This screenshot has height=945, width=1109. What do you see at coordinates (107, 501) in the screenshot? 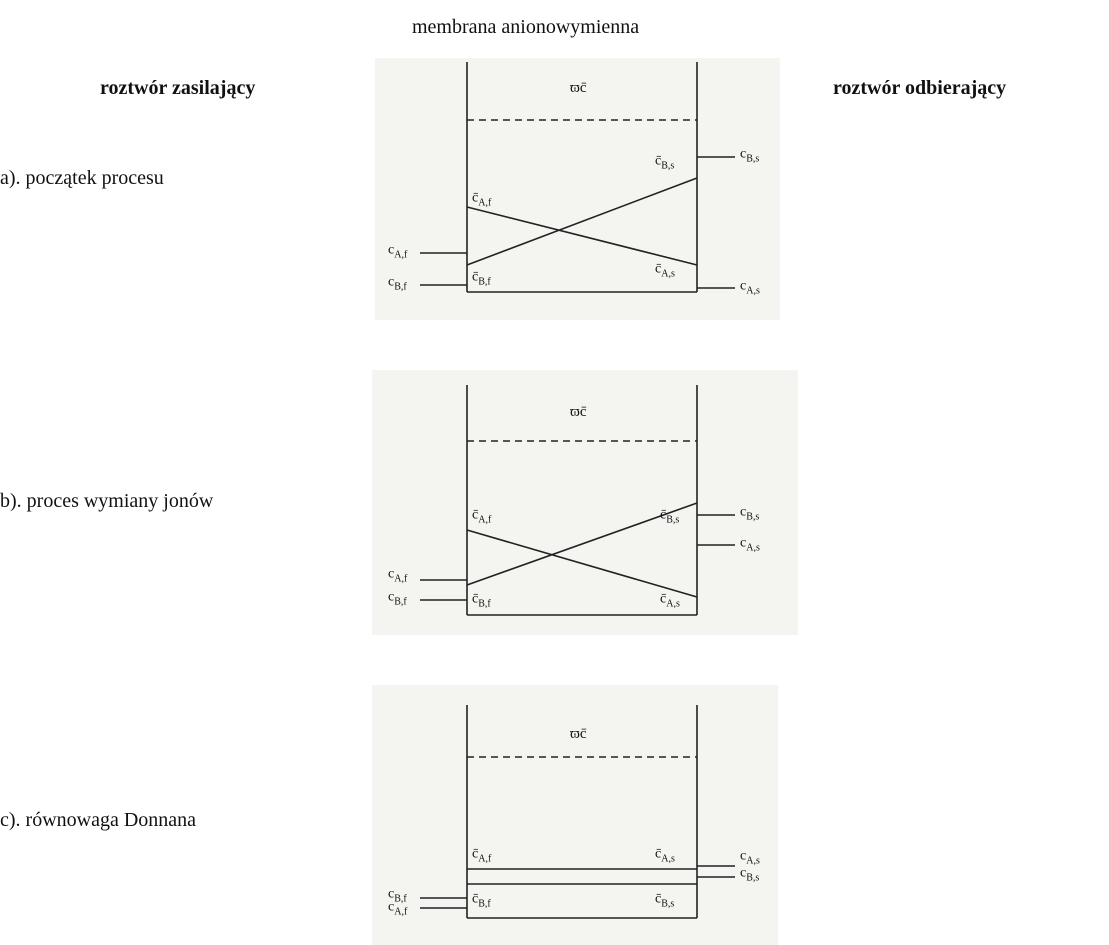
I see `stage-label: b). proces wymiany jonów` at bounding box center [107, 501].